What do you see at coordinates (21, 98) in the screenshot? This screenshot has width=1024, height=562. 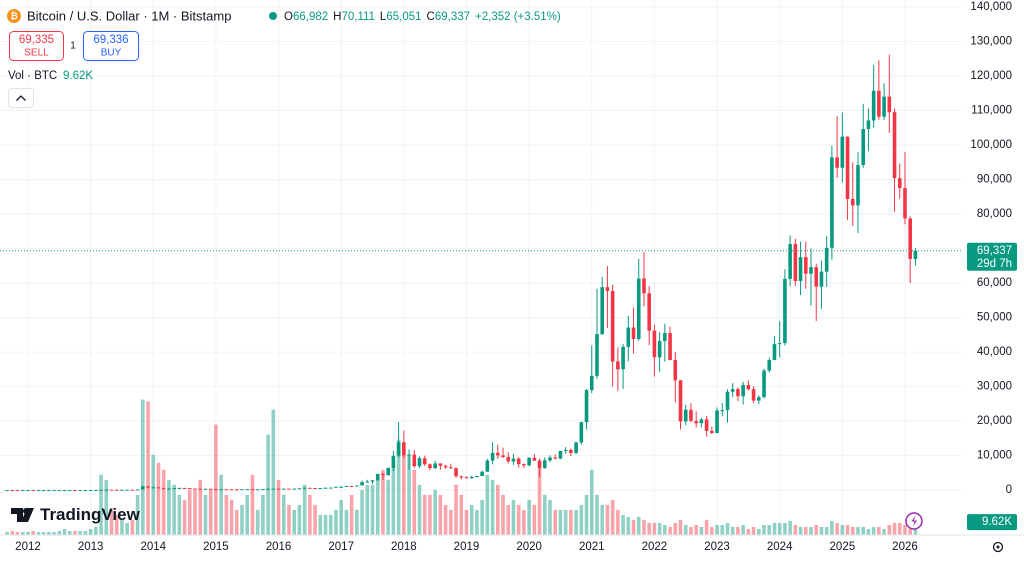 I see `collapse-button` at bounding box center [21, 98].